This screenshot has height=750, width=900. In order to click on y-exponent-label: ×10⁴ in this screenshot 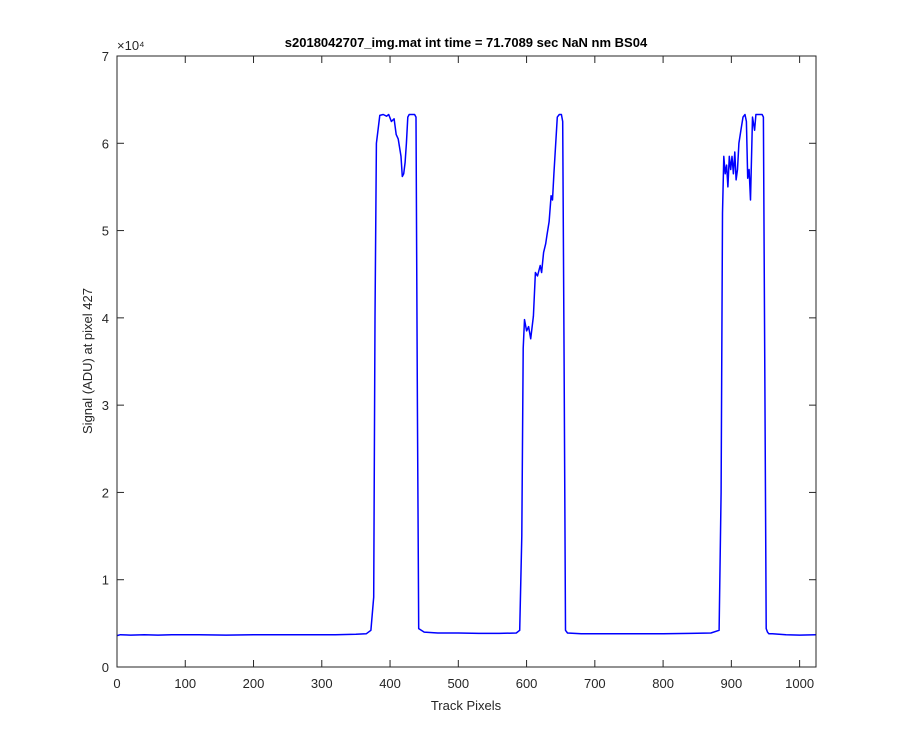, I will do `click(131, 45)`.